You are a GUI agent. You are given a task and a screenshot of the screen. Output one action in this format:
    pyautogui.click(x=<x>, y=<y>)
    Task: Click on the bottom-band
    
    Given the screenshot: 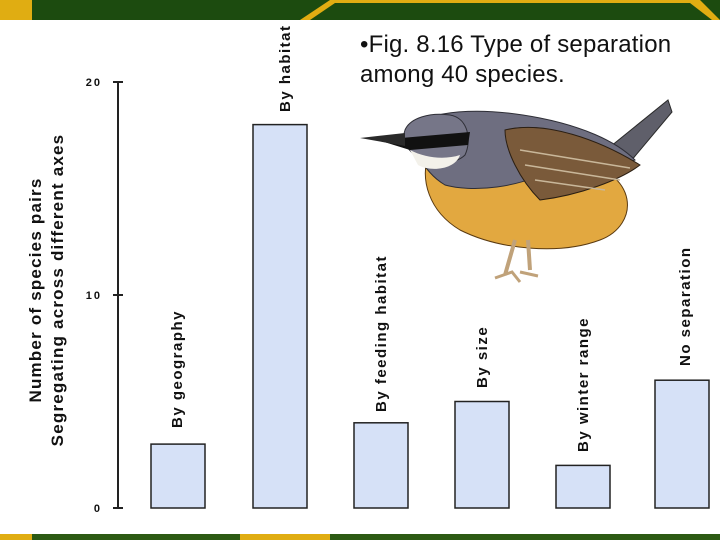 What is the action you would take?
    pyautogui.click(x=360, y=537)
    